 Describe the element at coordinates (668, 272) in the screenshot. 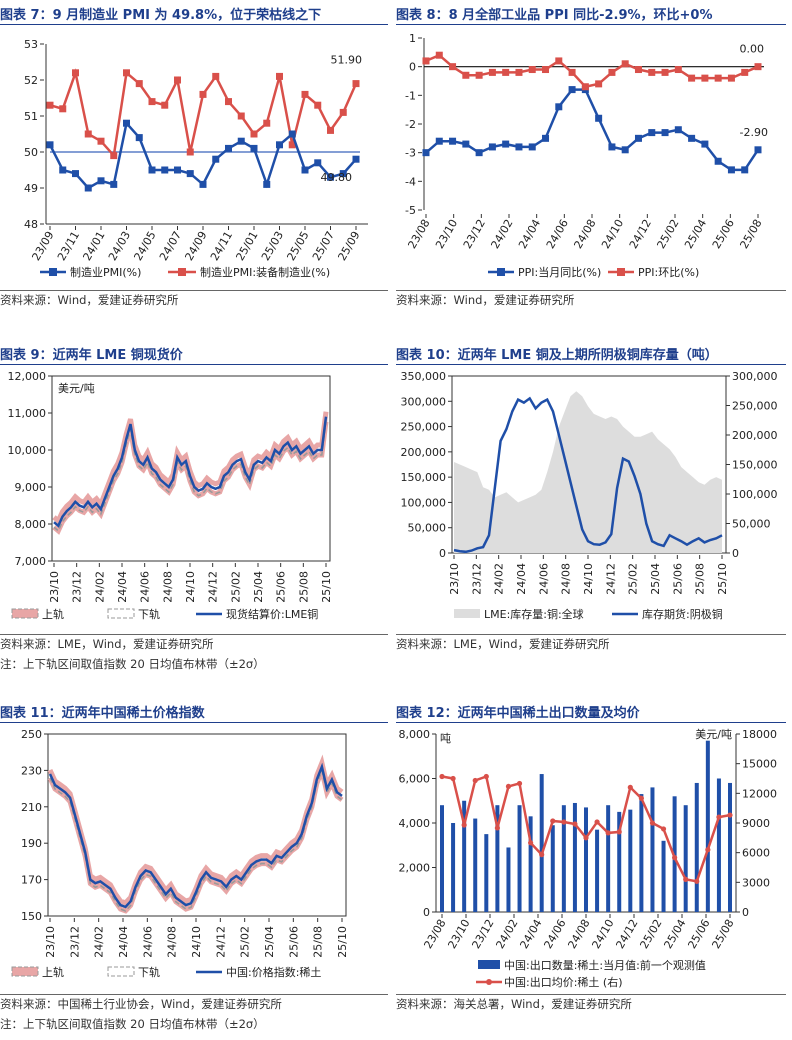

I see `legend-label-ppi-mom: PPI:环比(%)` at that location.